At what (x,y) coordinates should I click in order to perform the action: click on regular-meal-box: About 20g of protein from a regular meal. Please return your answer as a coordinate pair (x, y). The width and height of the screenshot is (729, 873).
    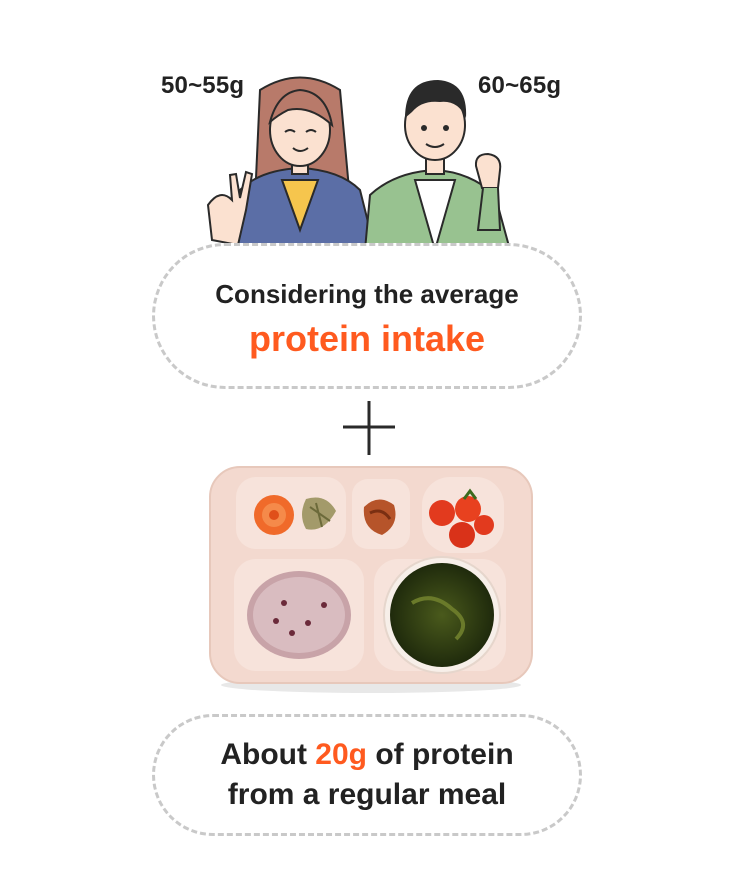
    Looking at the image, I should click on (367, 775).